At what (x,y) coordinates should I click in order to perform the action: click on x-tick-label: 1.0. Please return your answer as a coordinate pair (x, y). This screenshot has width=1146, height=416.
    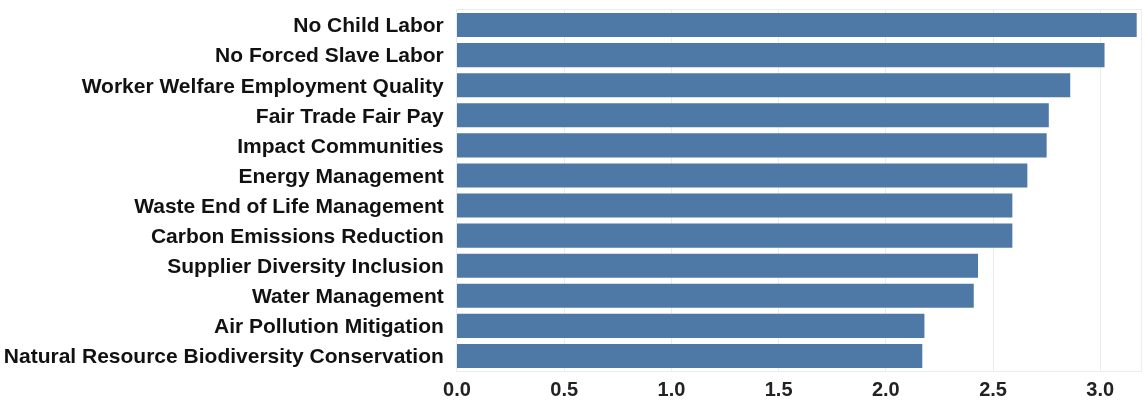
    Looking at the image, I should click on (671, 389).